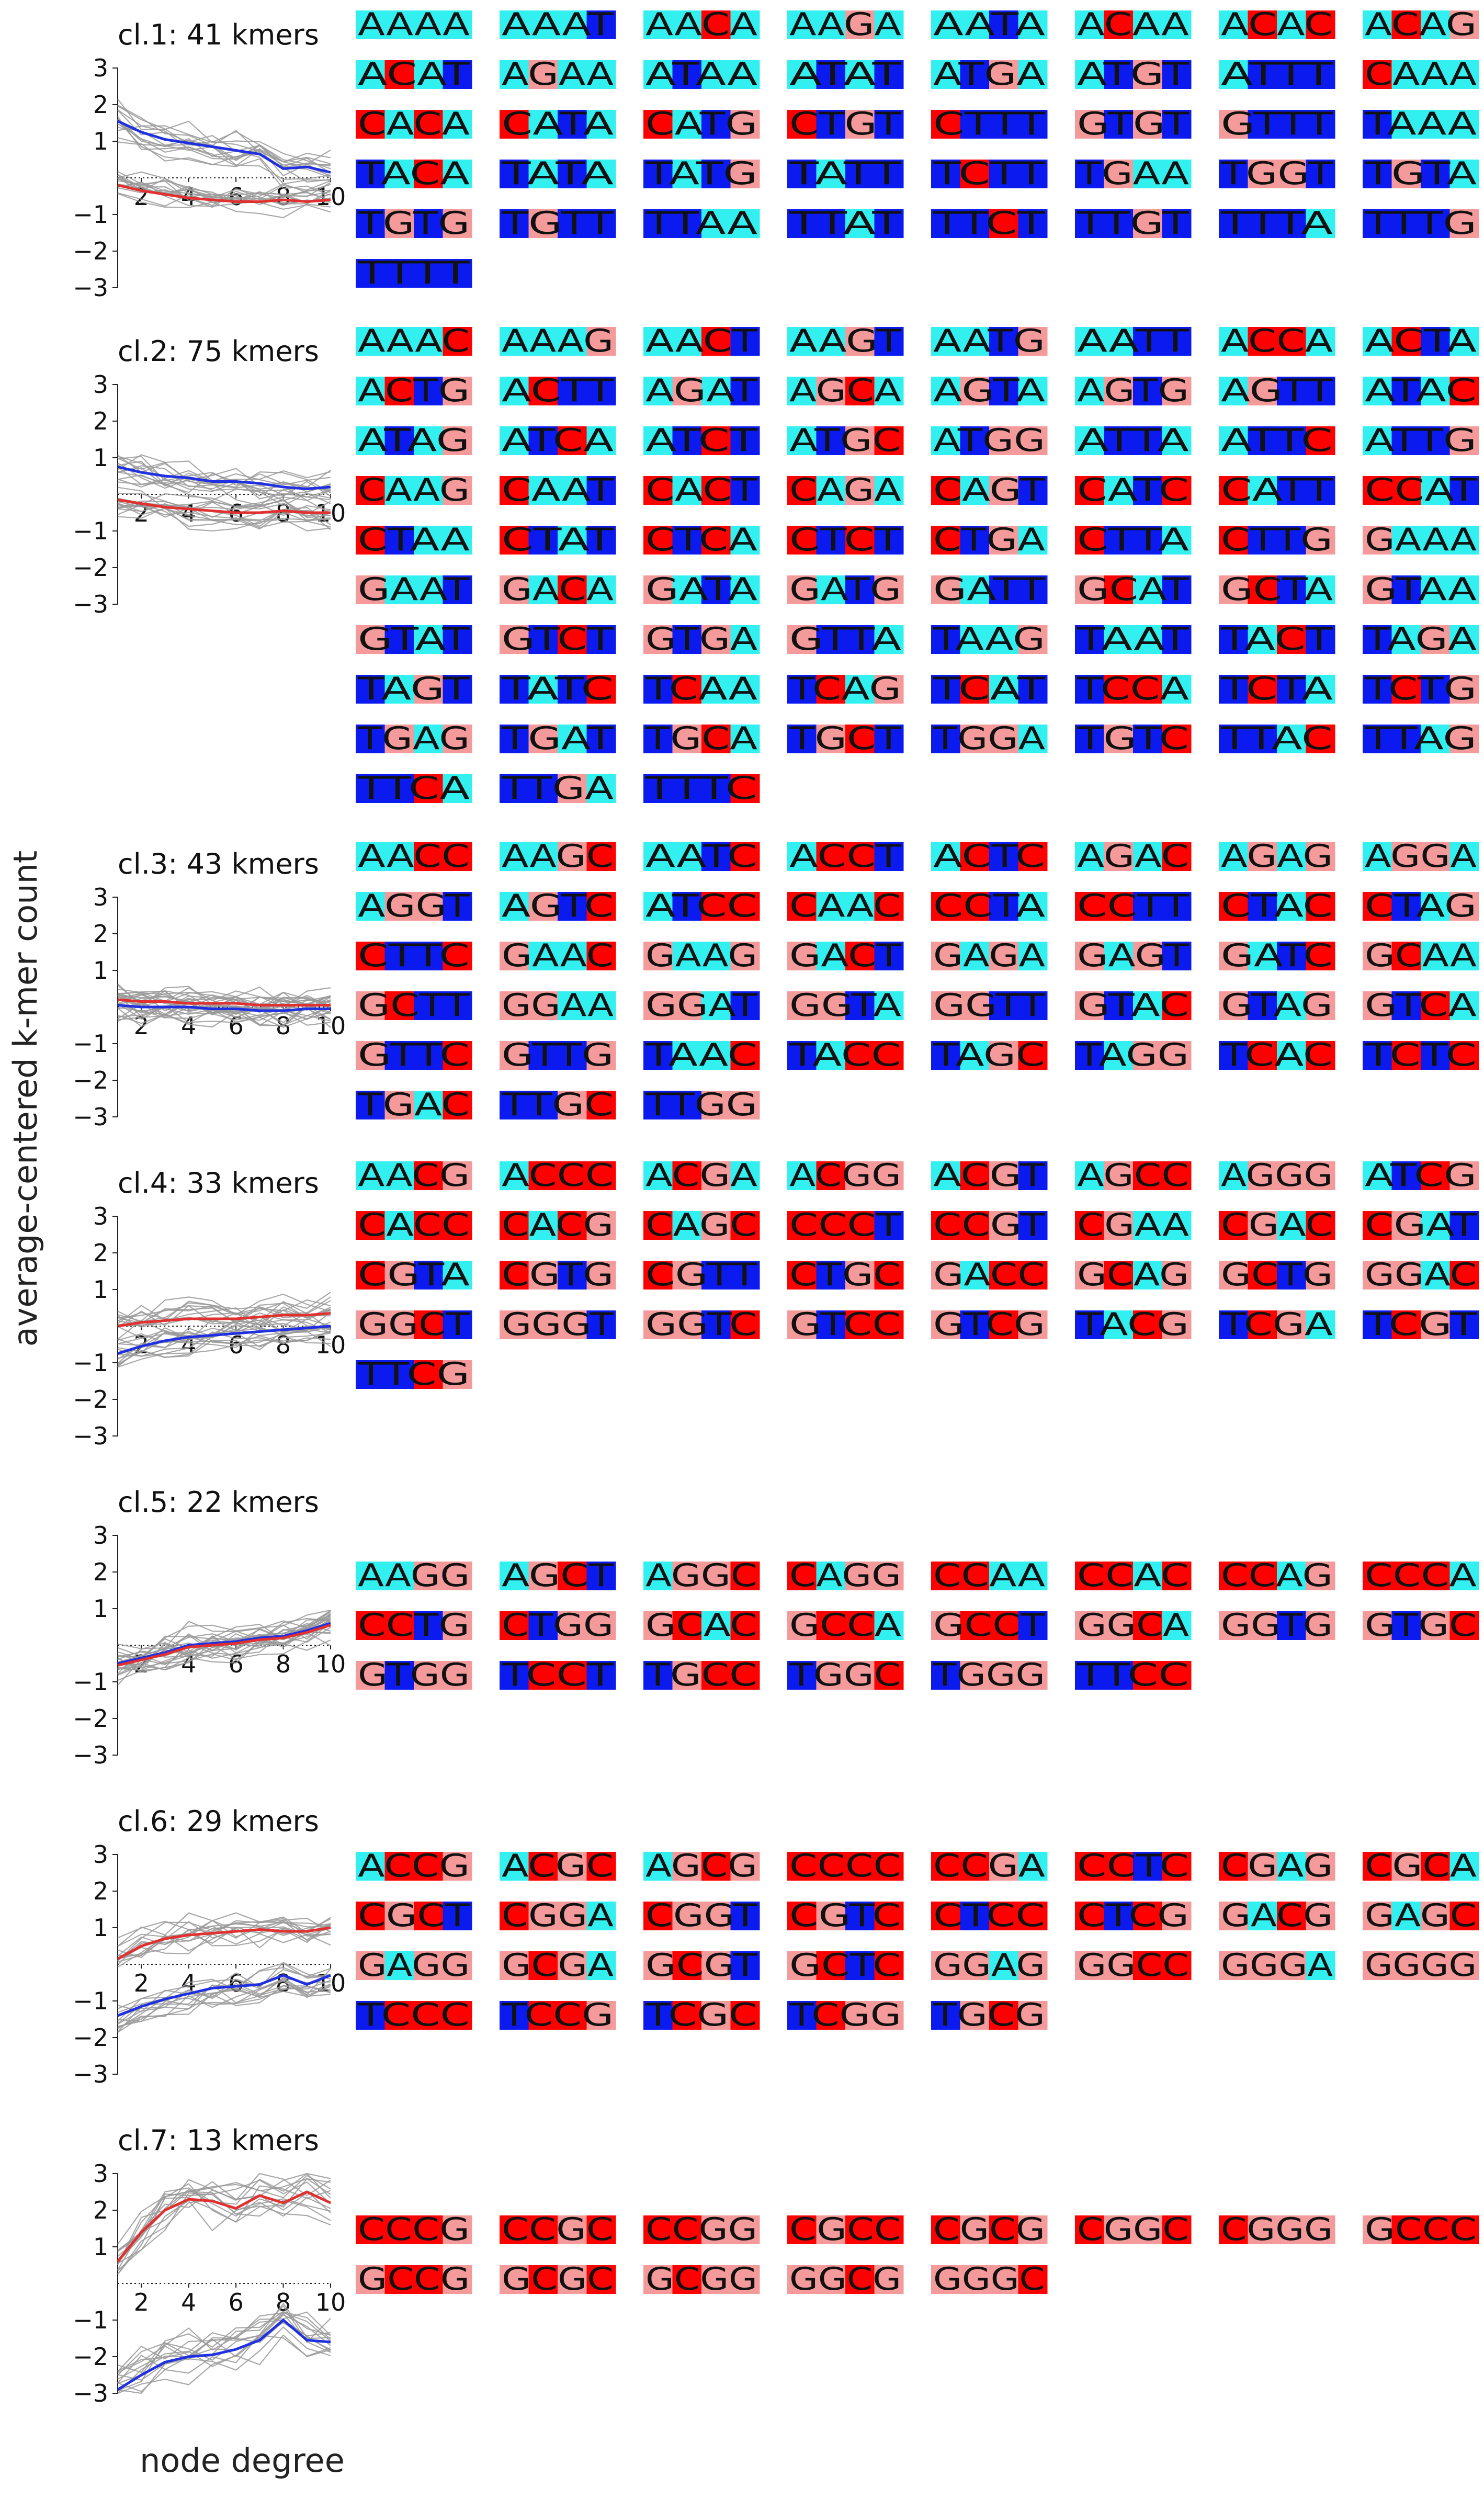 This screenshot has height=2511, width=1484. I want to click on kmer-label: TCAA, so click(701, 689).